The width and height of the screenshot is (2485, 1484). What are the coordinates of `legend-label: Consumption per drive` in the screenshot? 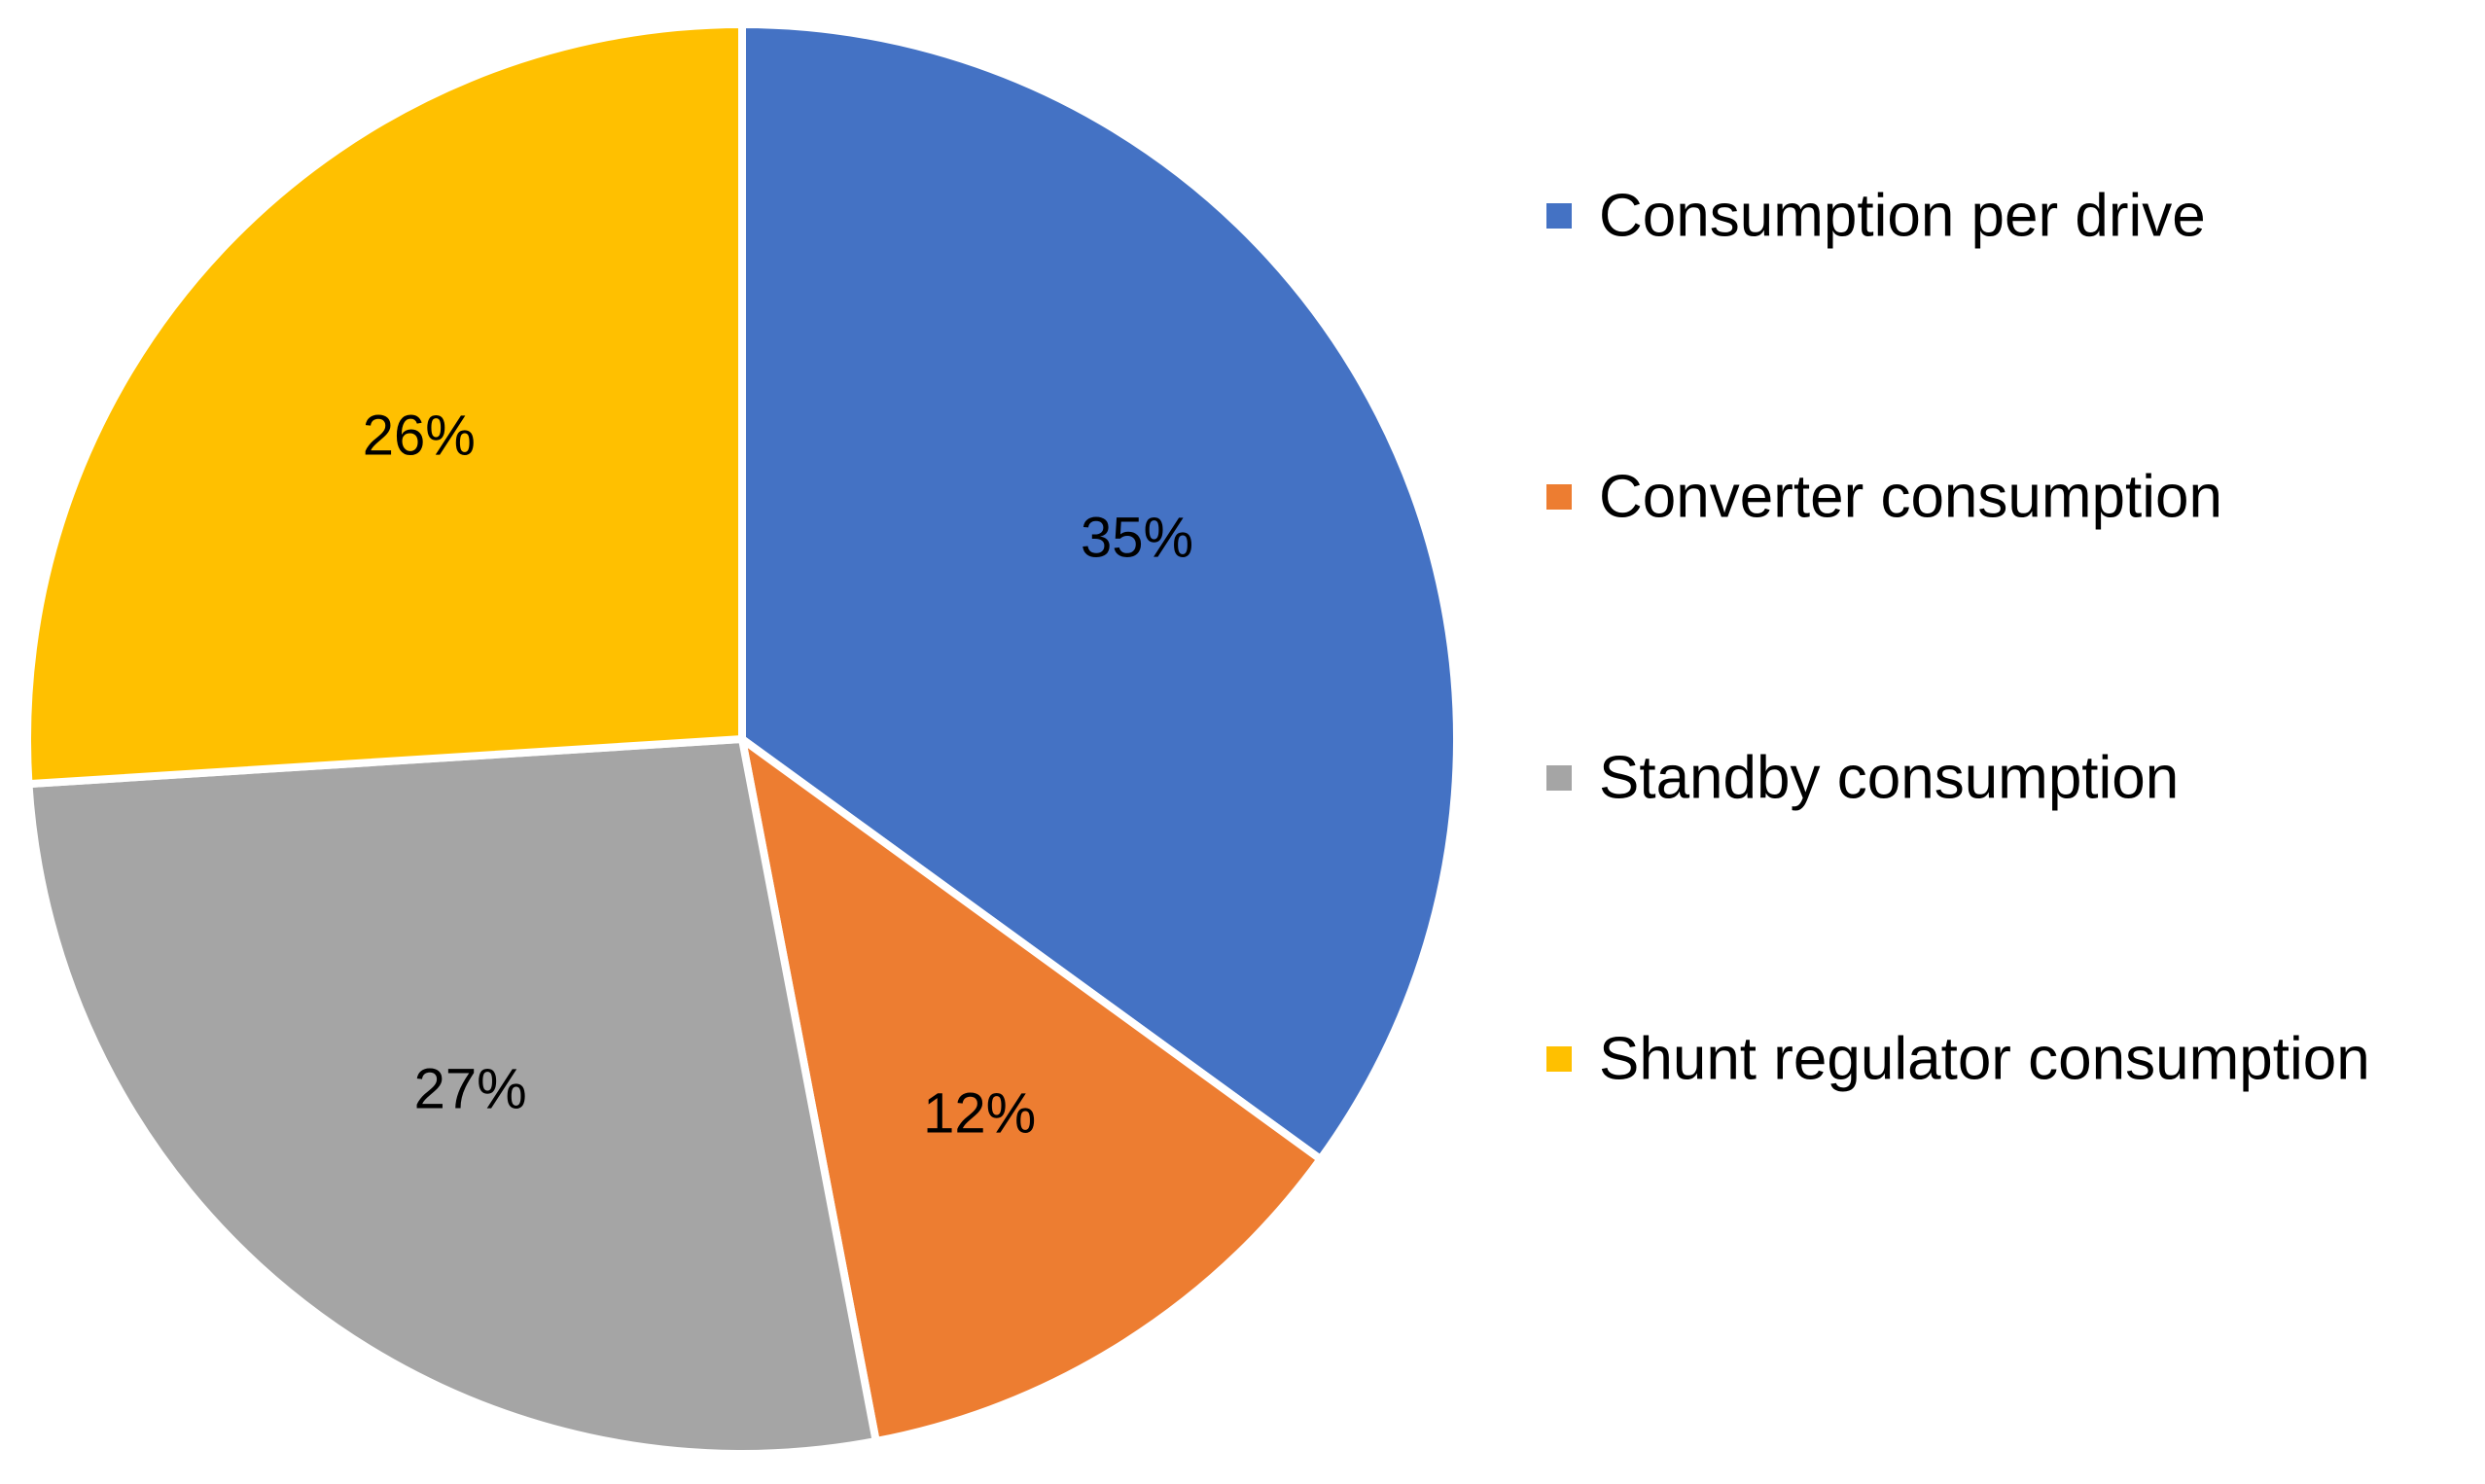 It's located at (1902, 217).